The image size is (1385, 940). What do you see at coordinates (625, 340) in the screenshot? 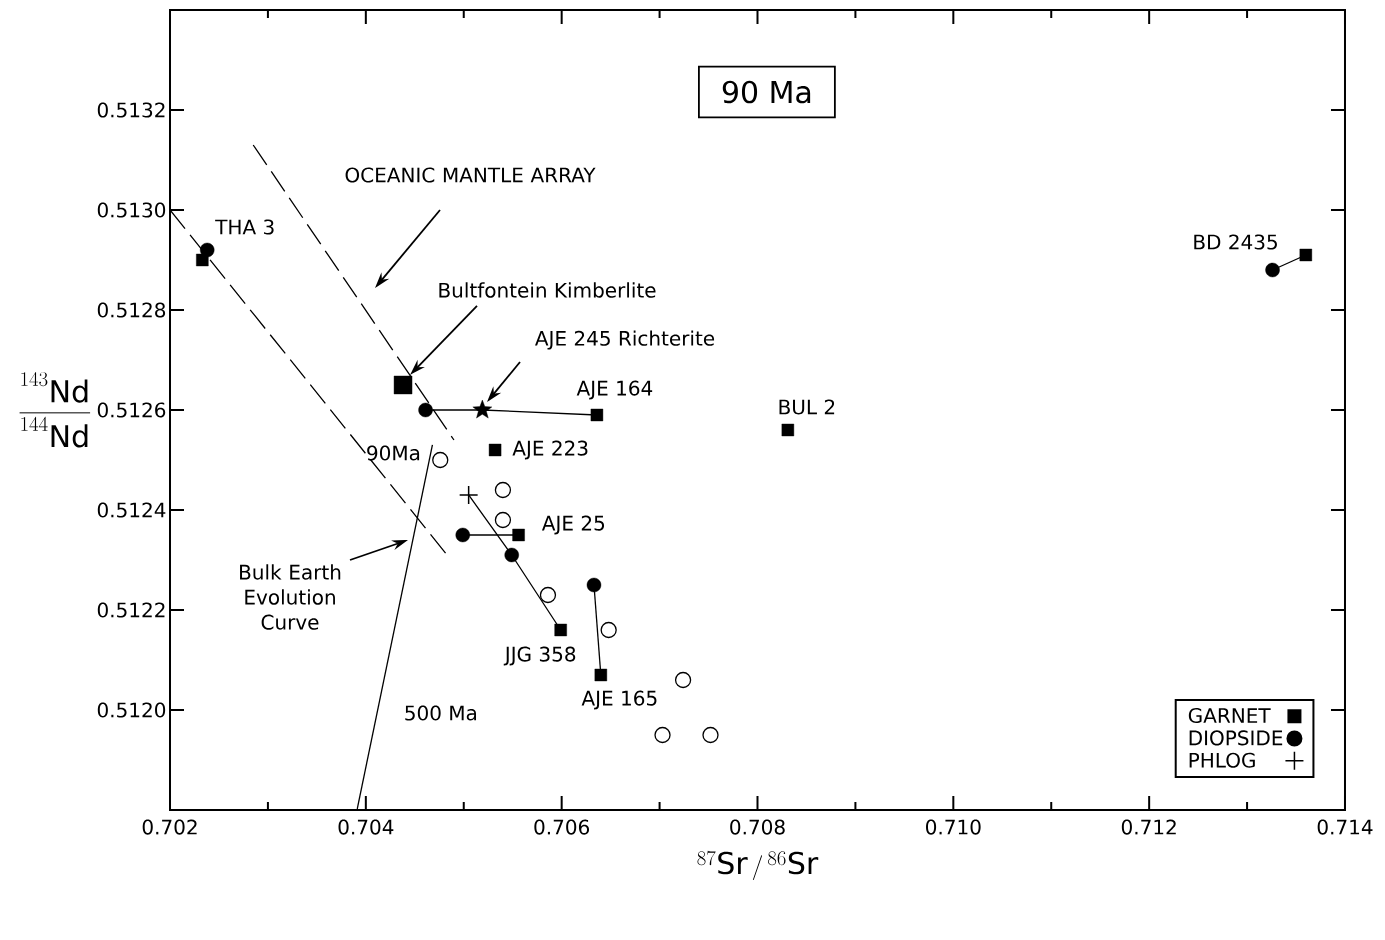
I see `annotation: AJE 245 Richterite` at bounding box center [625, 340].